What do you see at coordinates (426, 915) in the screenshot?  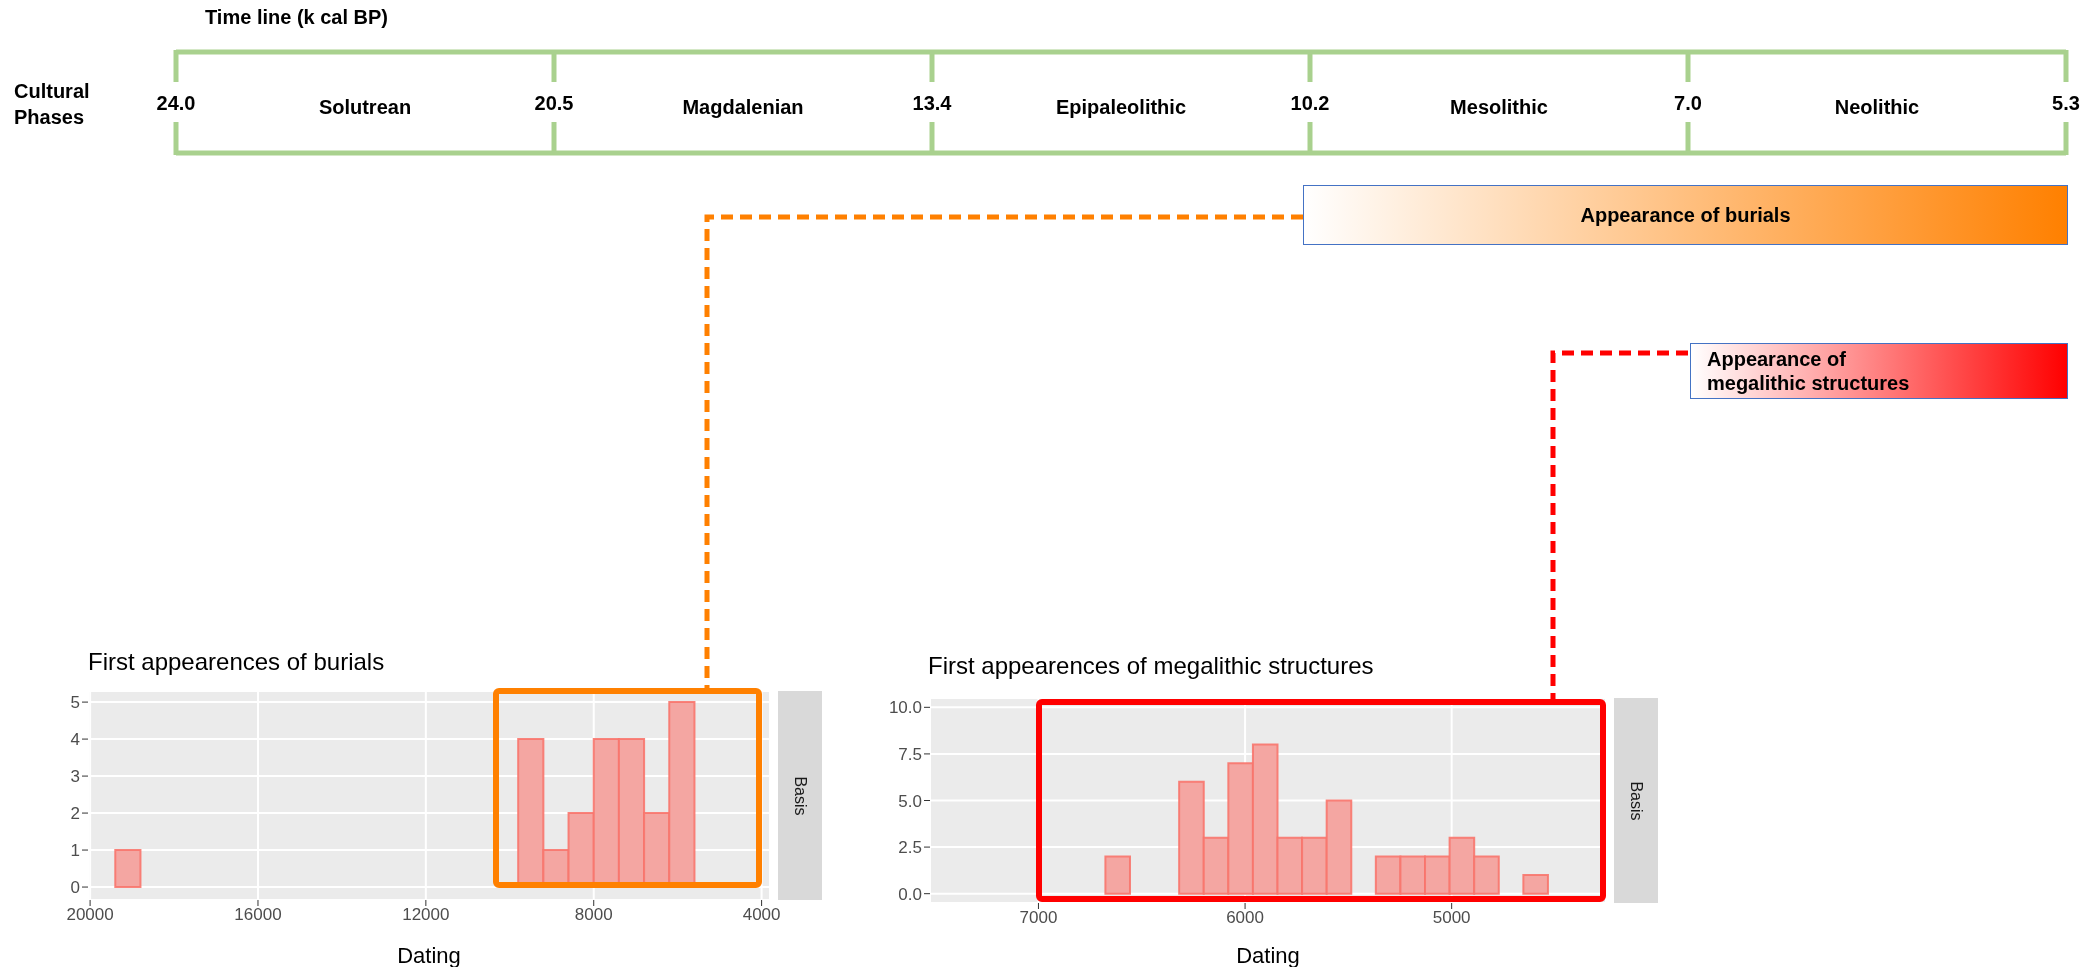 I see `x-tick-label: 12000` at bounding box center [426, 915].